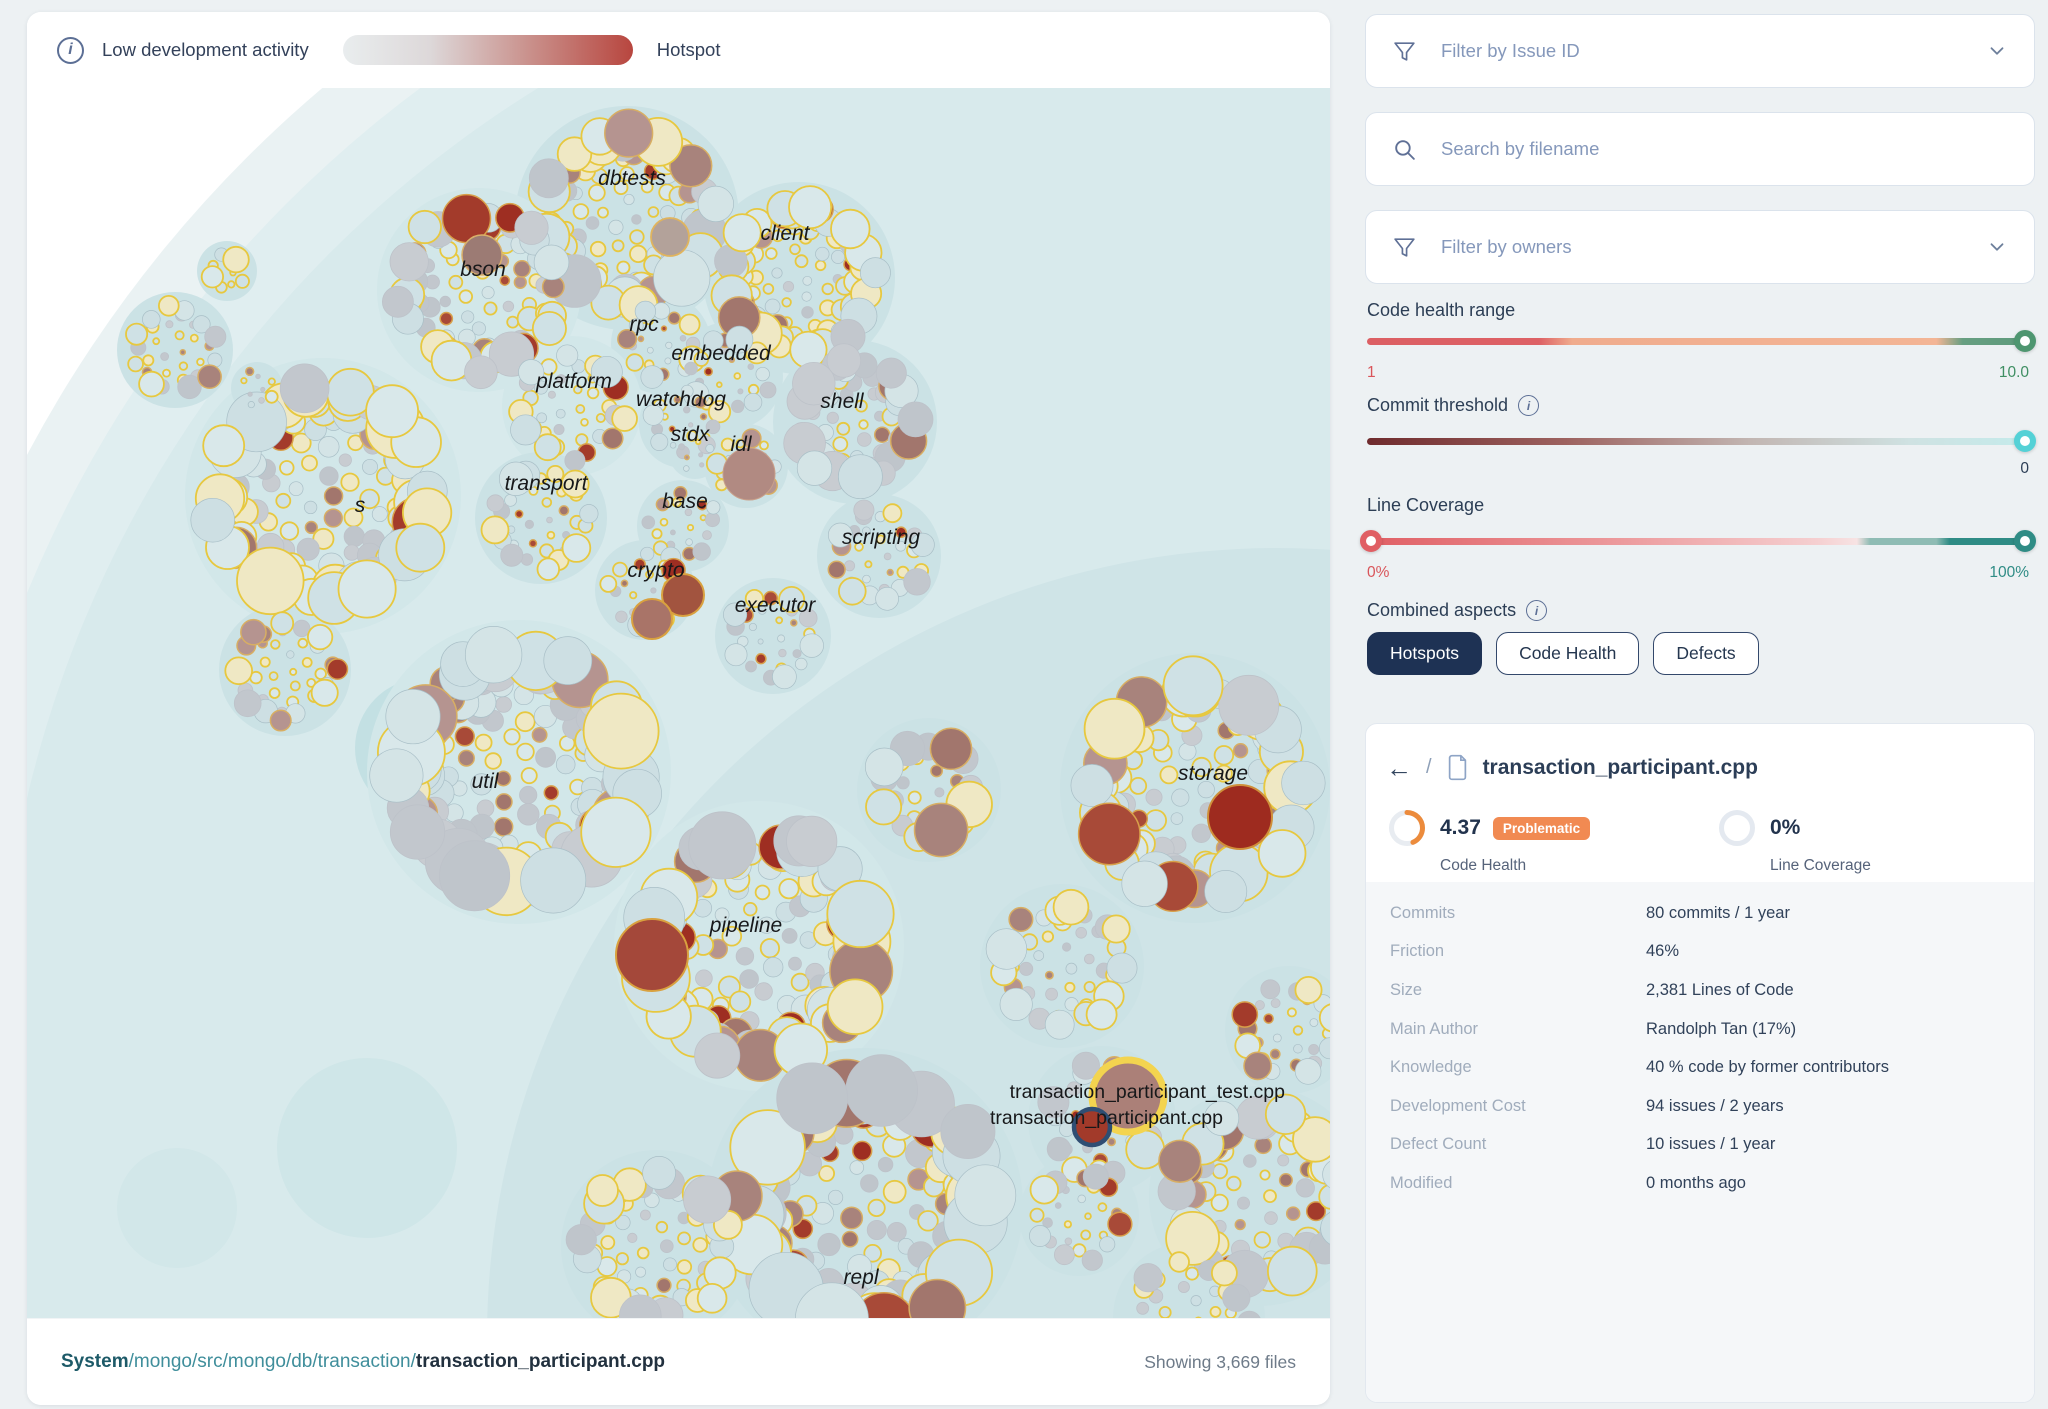  Describe the element at coordinates (1700, 51) in the screenshot. I see `issue-id-filter: Filter by Issue ID` at that location.